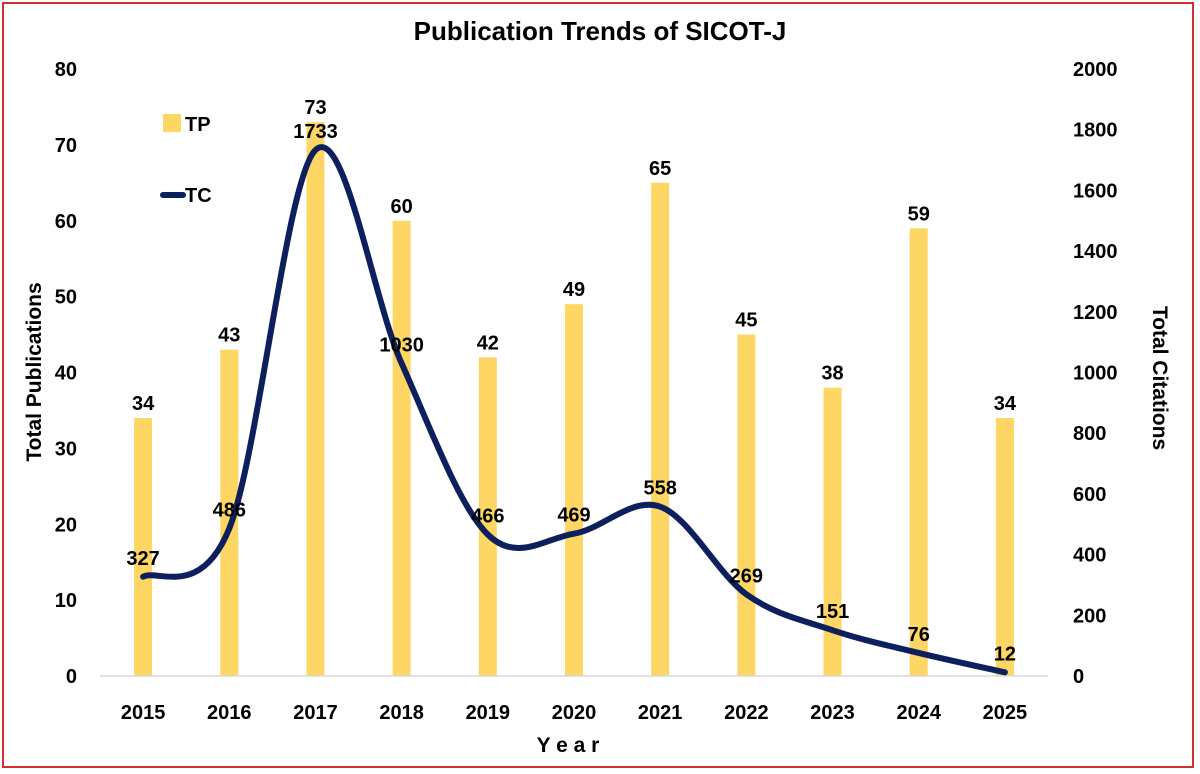  What do you see at coordinates (1095, 70) in the screenshot?
I see `y2-tick-label: 2000` at bounding box center [1095, 70].